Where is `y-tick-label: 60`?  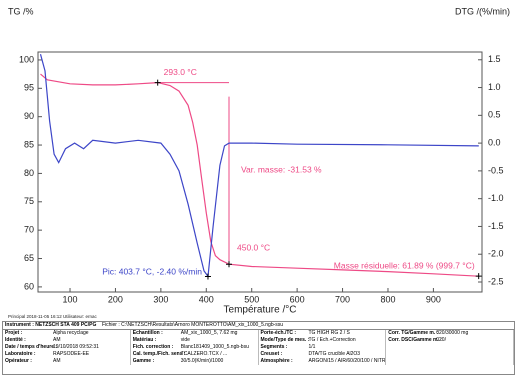 y-tick-label: 60 is located at coordinates (29, 286).